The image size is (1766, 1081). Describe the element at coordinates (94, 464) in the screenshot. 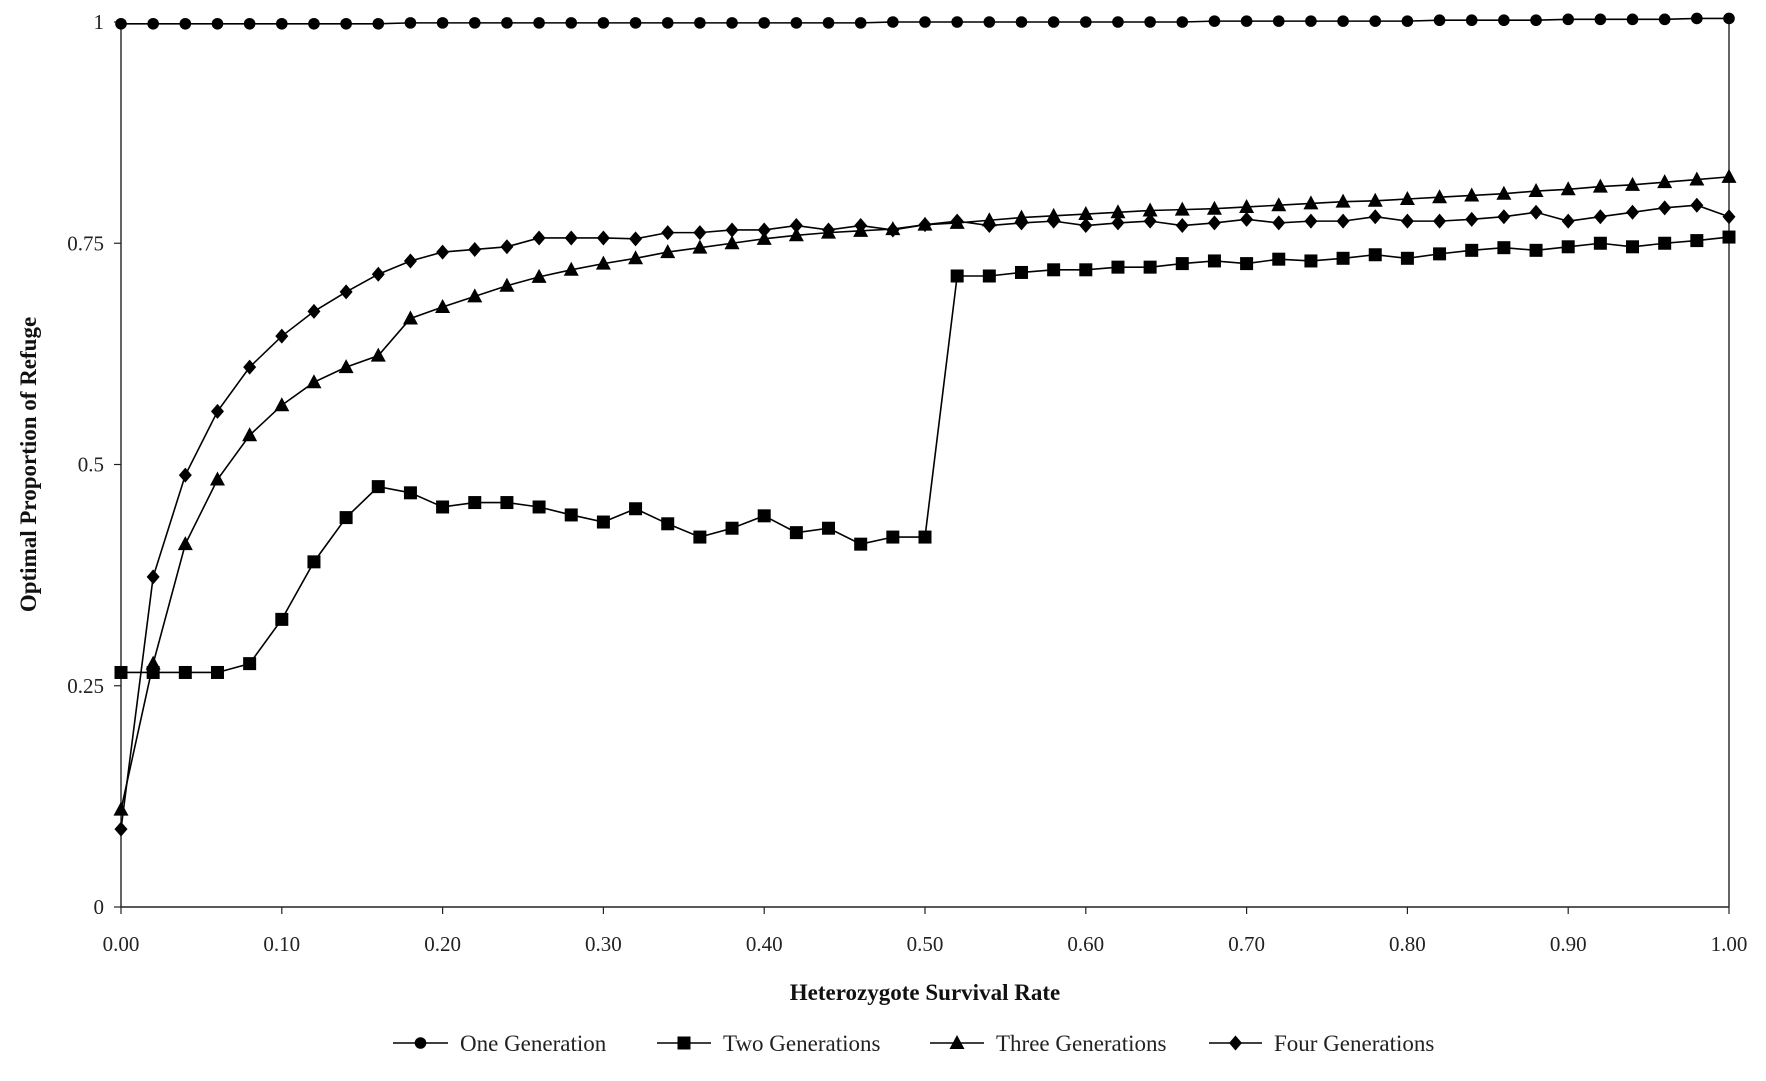

I see `y-axis-ticks: 0 0.25 0.5 0.75 1` at that location.